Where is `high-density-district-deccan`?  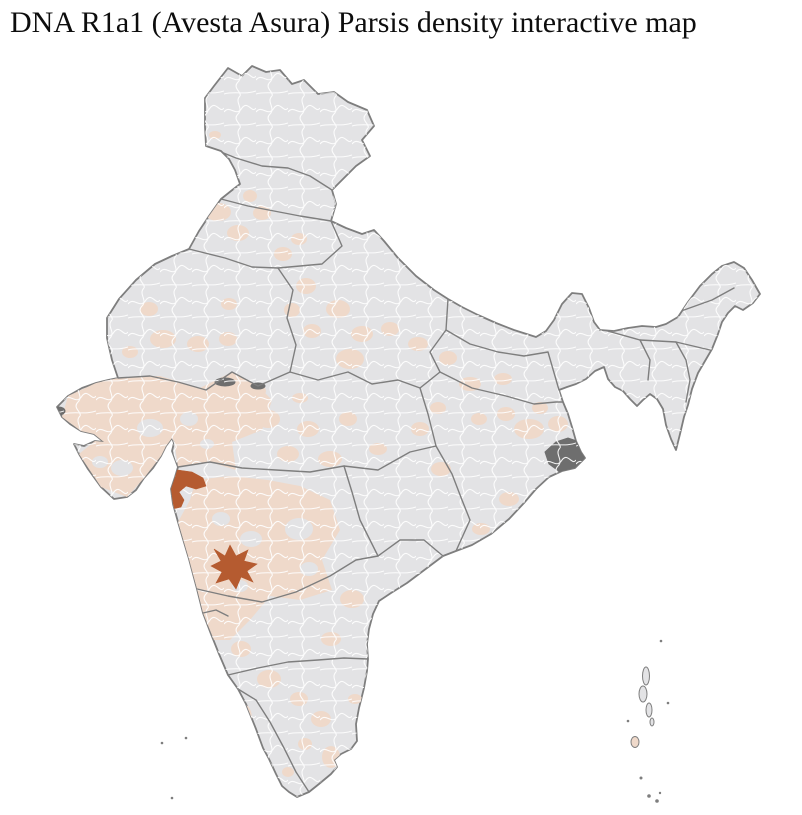
high-density-district-deccan is located at coordinates (234, 567).